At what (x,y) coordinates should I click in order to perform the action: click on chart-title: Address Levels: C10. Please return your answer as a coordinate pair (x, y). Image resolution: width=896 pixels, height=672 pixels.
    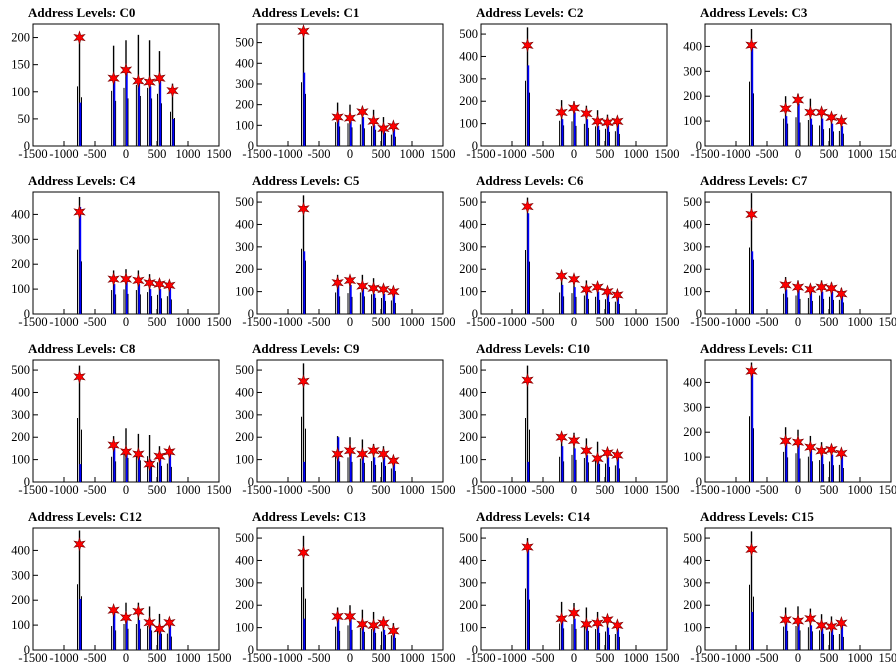
    Looking at the image, I should click on (533, 348).